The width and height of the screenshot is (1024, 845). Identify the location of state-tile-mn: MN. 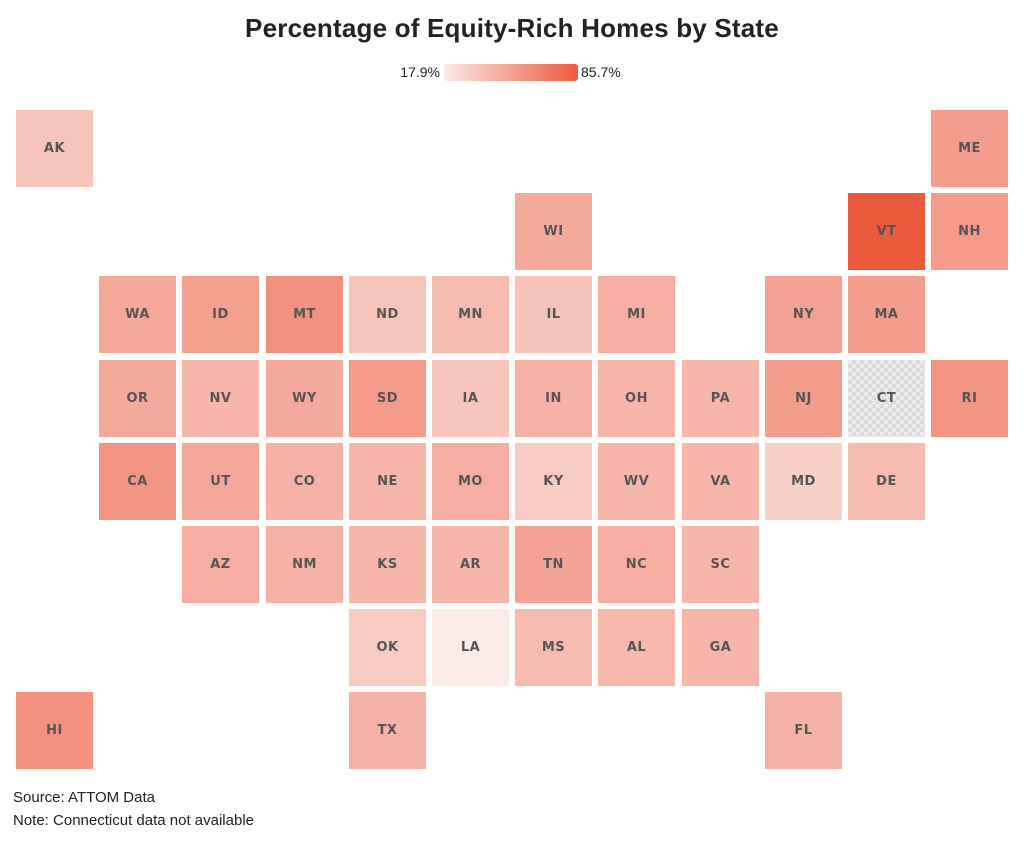
(470, 314).